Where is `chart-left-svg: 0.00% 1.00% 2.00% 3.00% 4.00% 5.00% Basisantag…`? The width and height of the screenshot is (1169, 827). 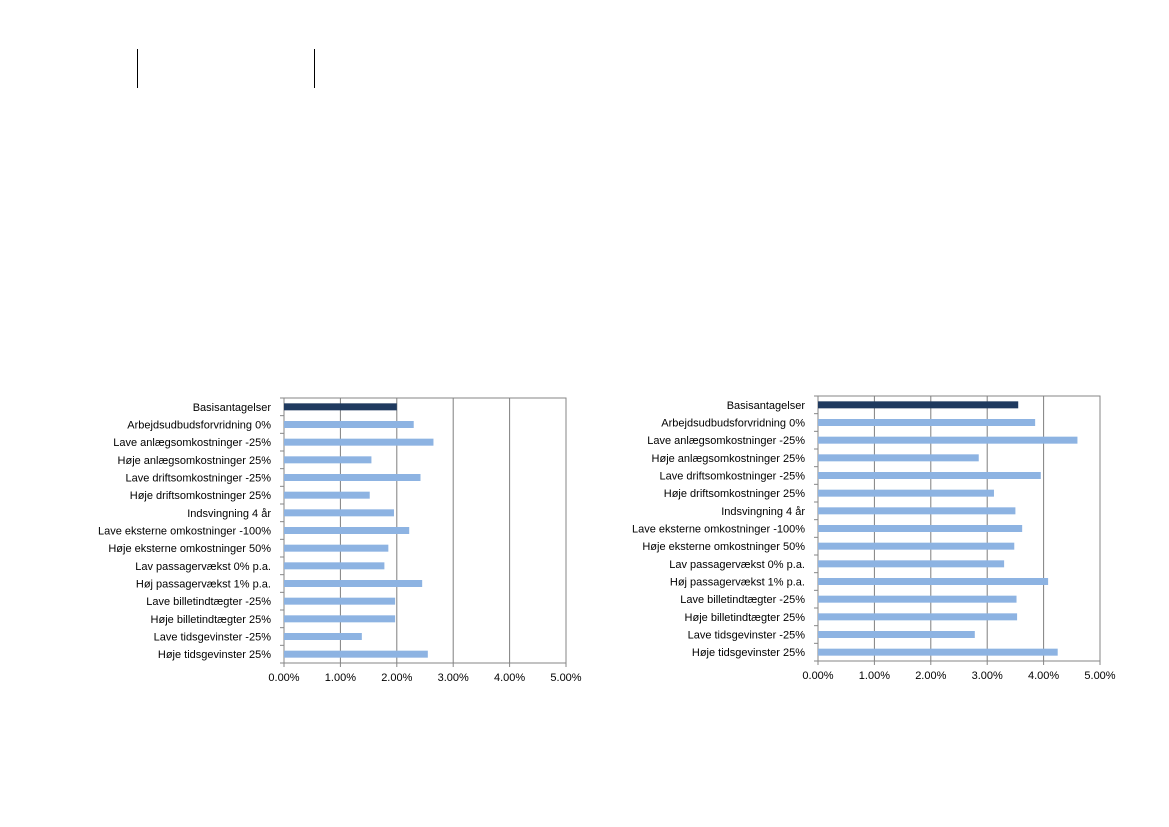 chart-left-svg: 0.00% 1.00% 2.00% 3.00% 4.00% 5.00% Basisantag… is located at coordinates (340, 540).